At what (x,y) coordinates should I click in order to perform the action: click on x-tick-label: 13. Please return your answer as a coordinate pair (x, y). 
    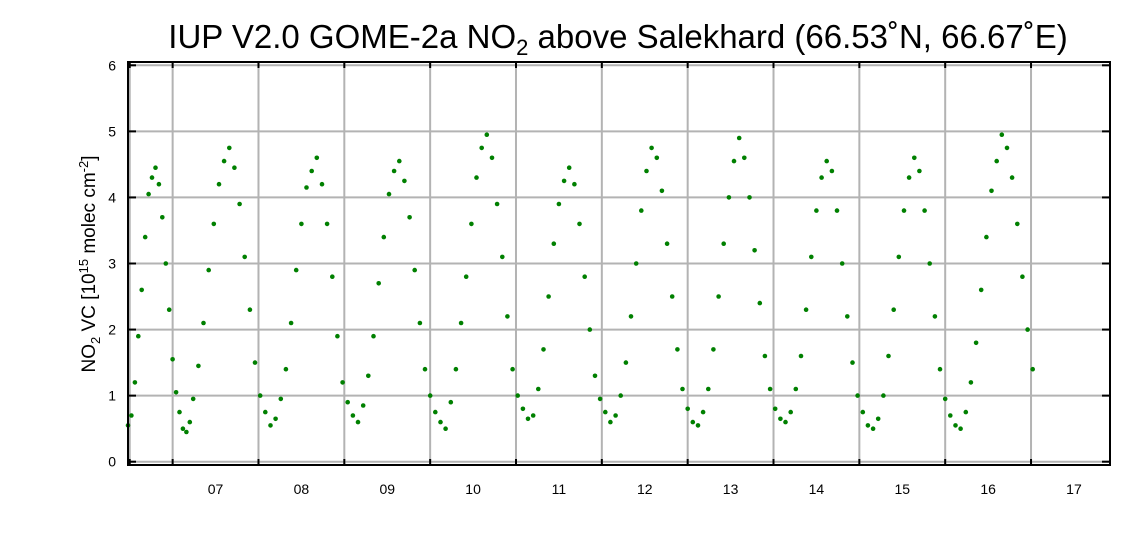
    Looking at the image, I should click on (731, 489).